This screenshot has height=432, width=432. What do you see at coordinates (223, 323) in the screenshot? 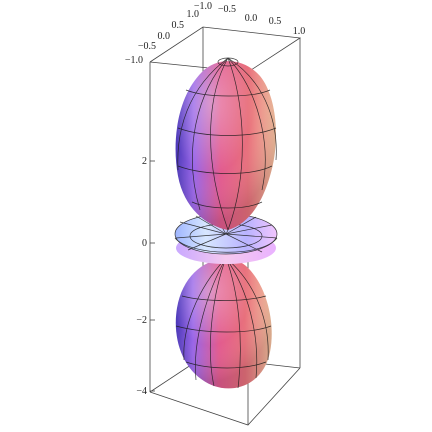
I see `lower-lobe` at bounding box center [223, 323].